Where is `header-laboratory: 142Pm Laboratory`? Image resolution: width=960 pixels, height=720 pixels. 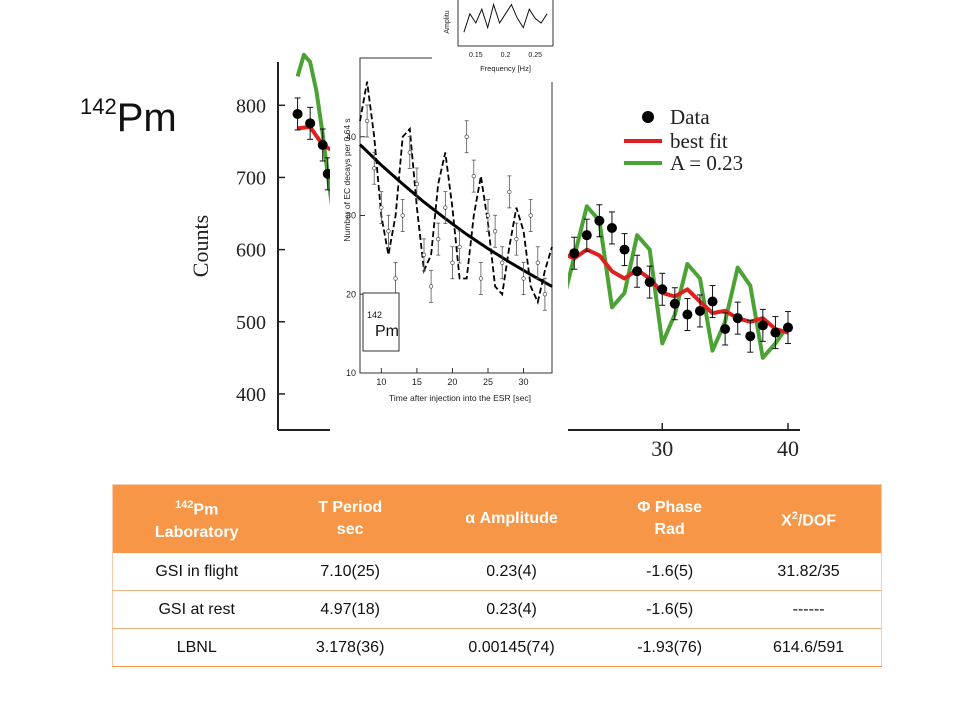 header-laboratory: 142Pm Laboratory is located at coordinates (196, 518).